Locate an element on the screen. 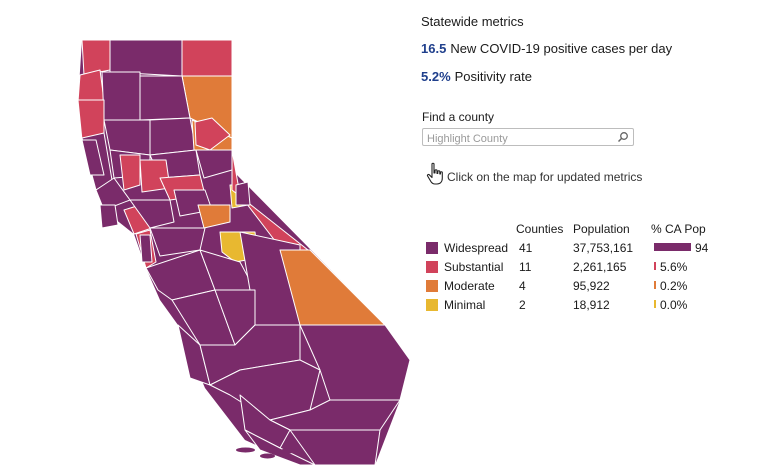  tier-pct: 0.0% is located at coordinates (674, 305).